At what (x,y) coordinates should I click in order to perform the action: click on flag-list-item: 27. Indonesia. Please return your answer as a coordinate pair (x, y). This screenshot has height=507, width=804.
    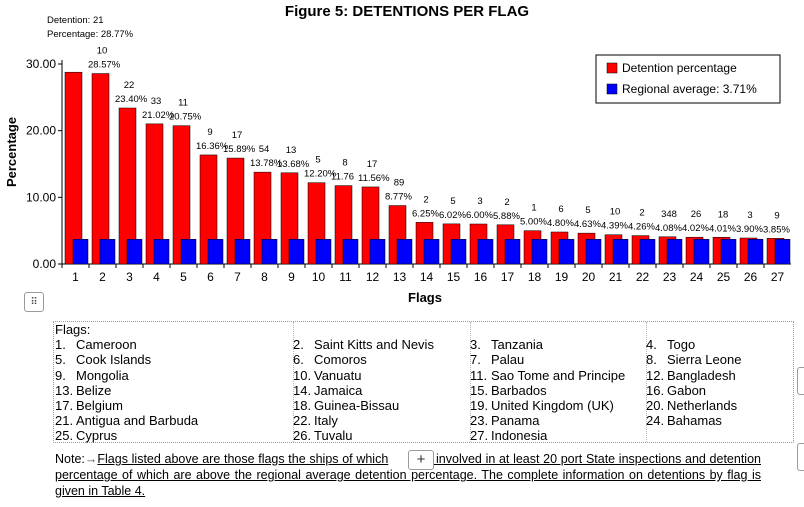
    Looking at the image, I should click on (508, 436).